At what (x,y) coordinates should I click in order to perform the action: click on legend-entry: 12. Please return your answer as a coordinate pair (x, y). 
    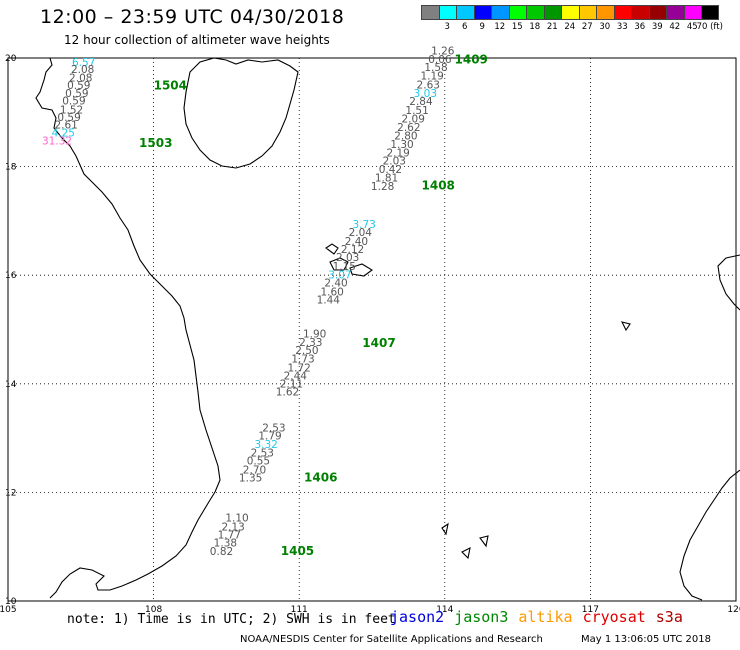
    Looking at the image, I should click on (500, 18).